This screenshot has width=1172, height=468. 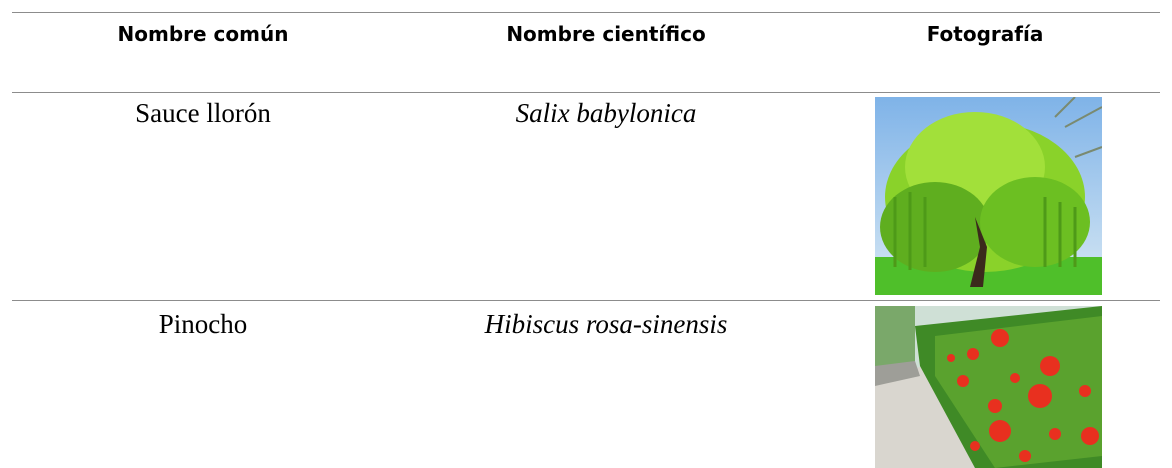 I want to click on table-top-rule, so click(x=586, y=12).